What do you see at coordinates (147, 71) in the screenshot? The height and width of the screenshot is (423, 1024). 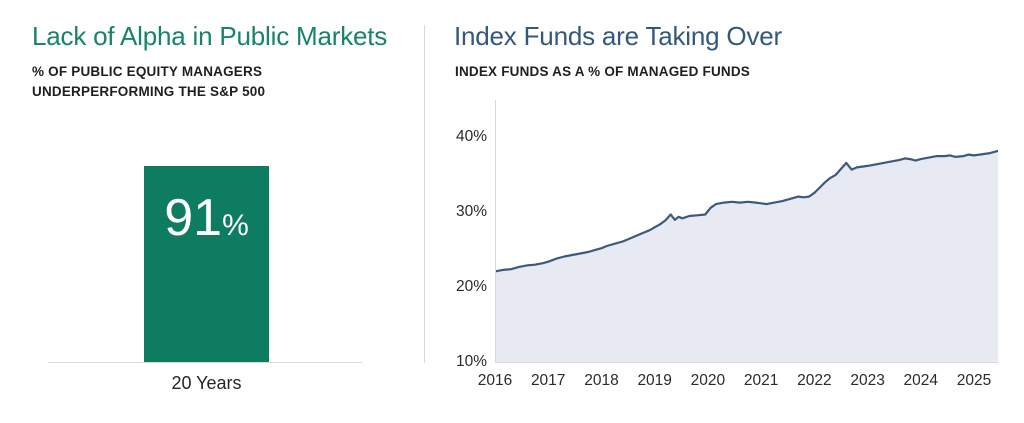 I see `left-chart-subtitle-line1: % OF PUBLIC EQUITY MANAGERS` at bounding box center [147, 71].